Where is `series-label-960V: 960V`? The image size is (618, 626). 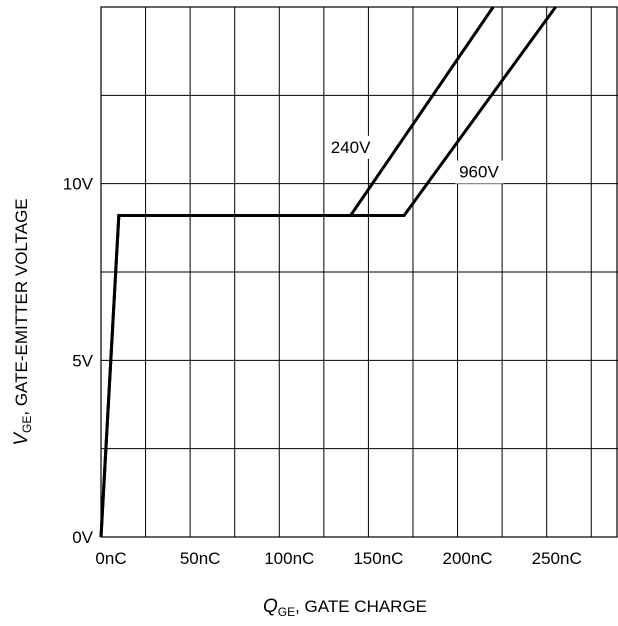
series-label-960V: 960V is located at coordinates (479, 172).